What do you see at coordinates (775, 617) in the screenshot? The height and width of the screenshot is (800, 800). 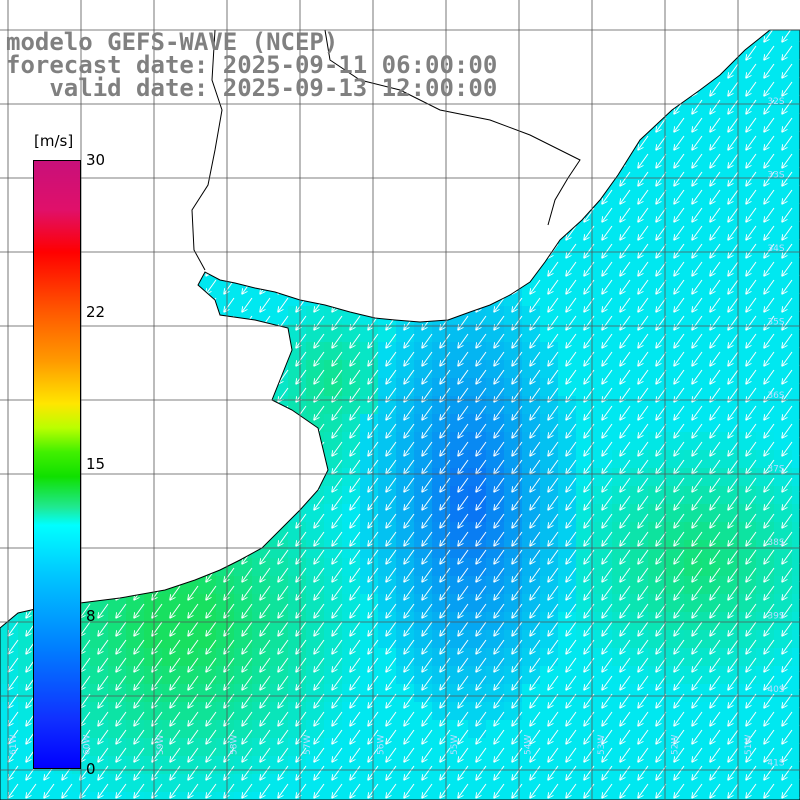 I see `lat-label: 39S` at bounding box center [775, 617].